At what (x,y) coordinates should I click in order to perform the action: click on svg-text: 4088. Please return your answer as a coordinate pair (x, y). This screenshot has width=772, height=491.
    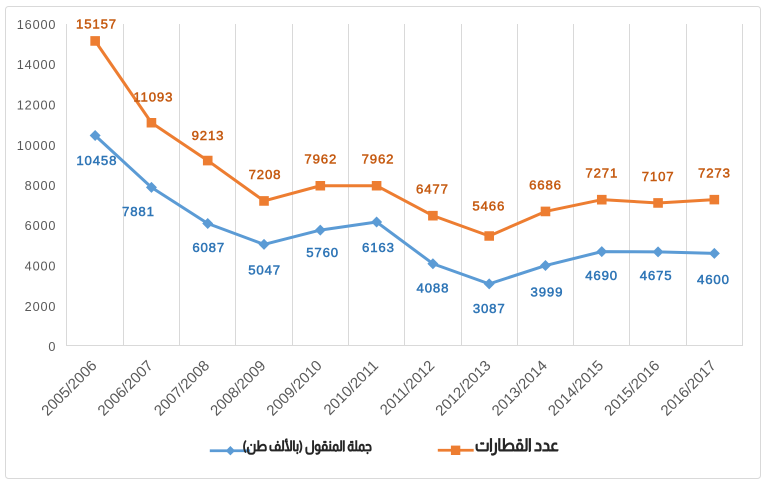
    Looking at the image, I should click on (433, 288).